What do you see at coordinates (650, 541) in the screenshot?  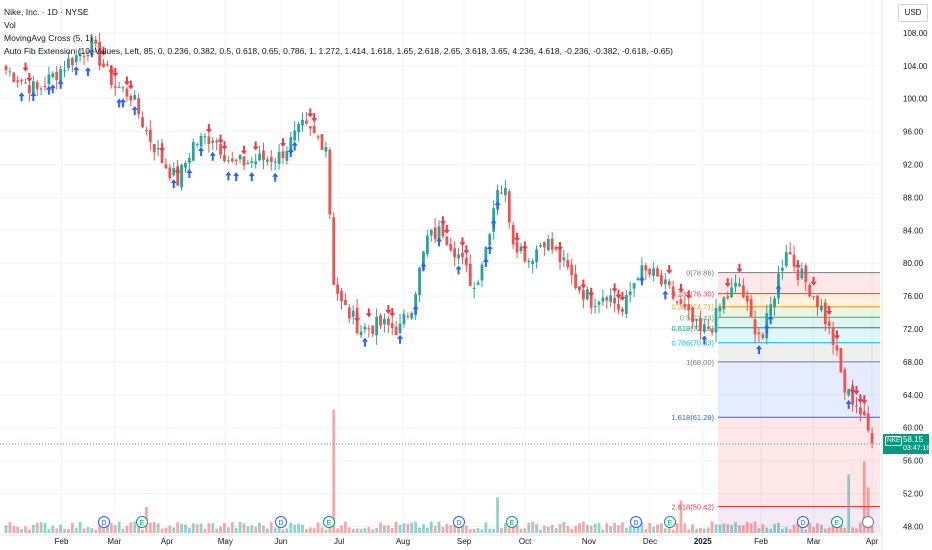 I see `x-tick-label: Dec` at bounding box center [650, 541].